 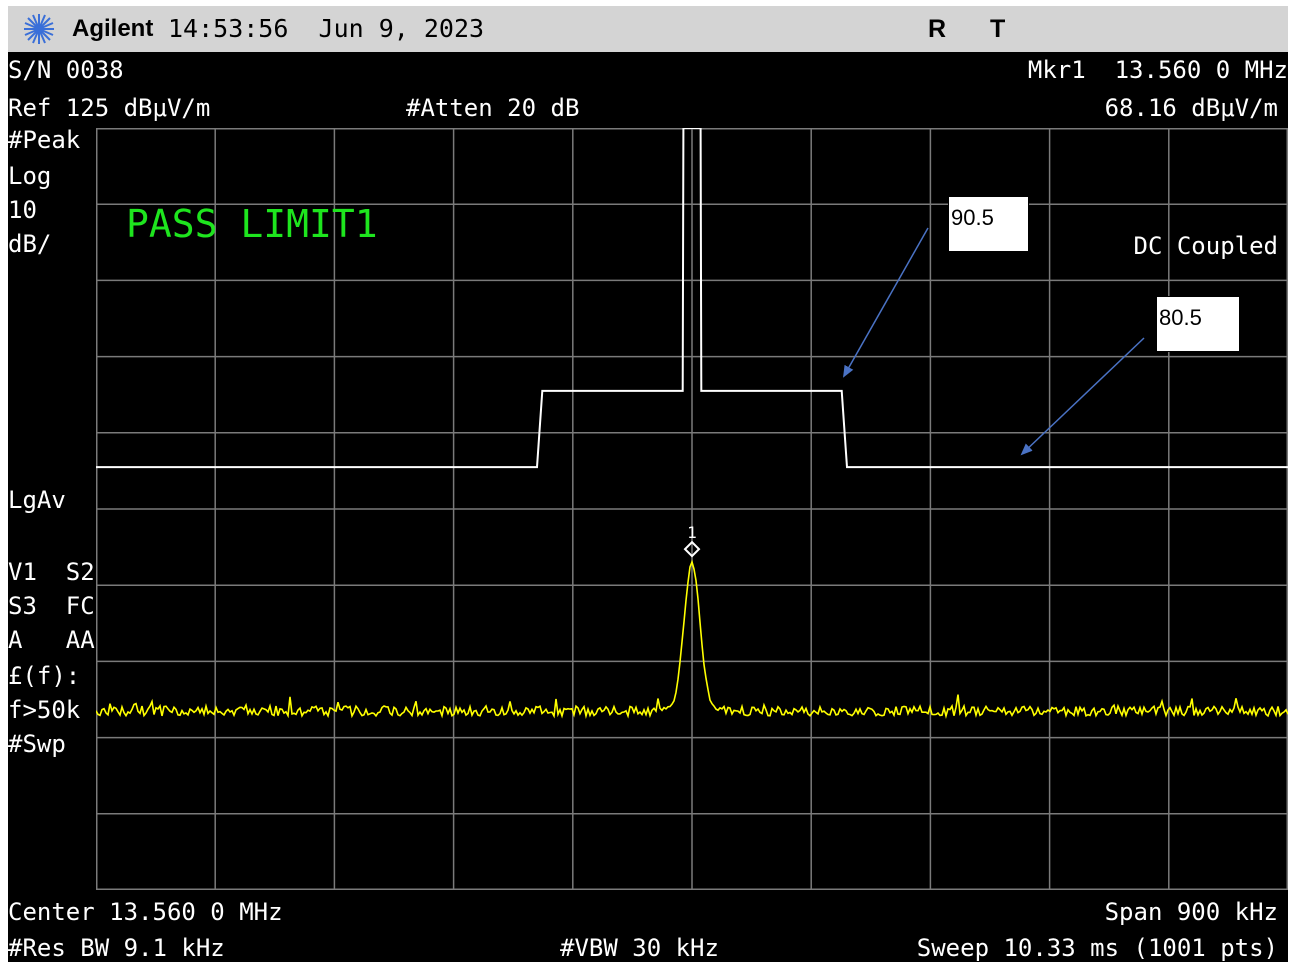 I want to click on serial-number: S/N 0038, so click(x=66, y=70).